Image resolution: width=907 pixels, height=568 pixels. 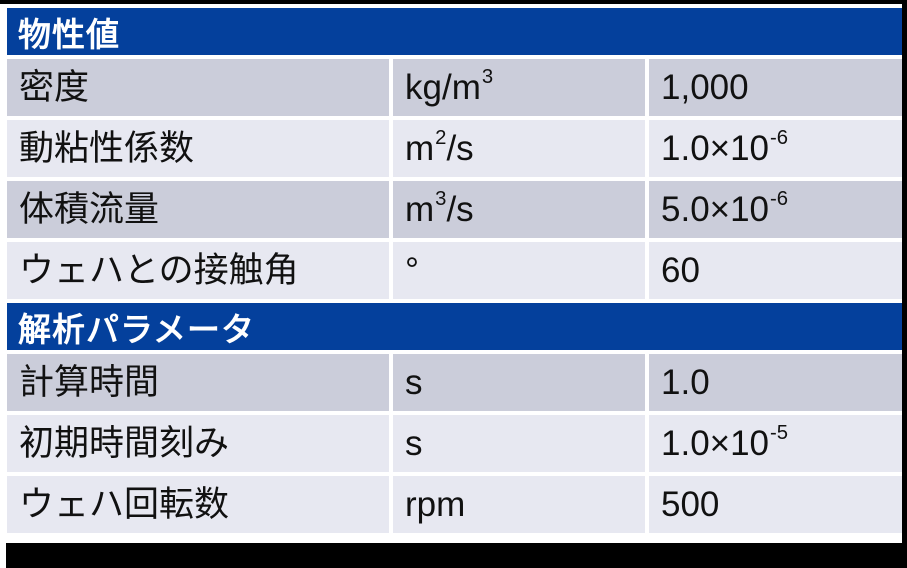 What do you see at coordinates (441, 137) in the screenshot?
I see `unit-superscript: 2` at bounding box center [441, 137].